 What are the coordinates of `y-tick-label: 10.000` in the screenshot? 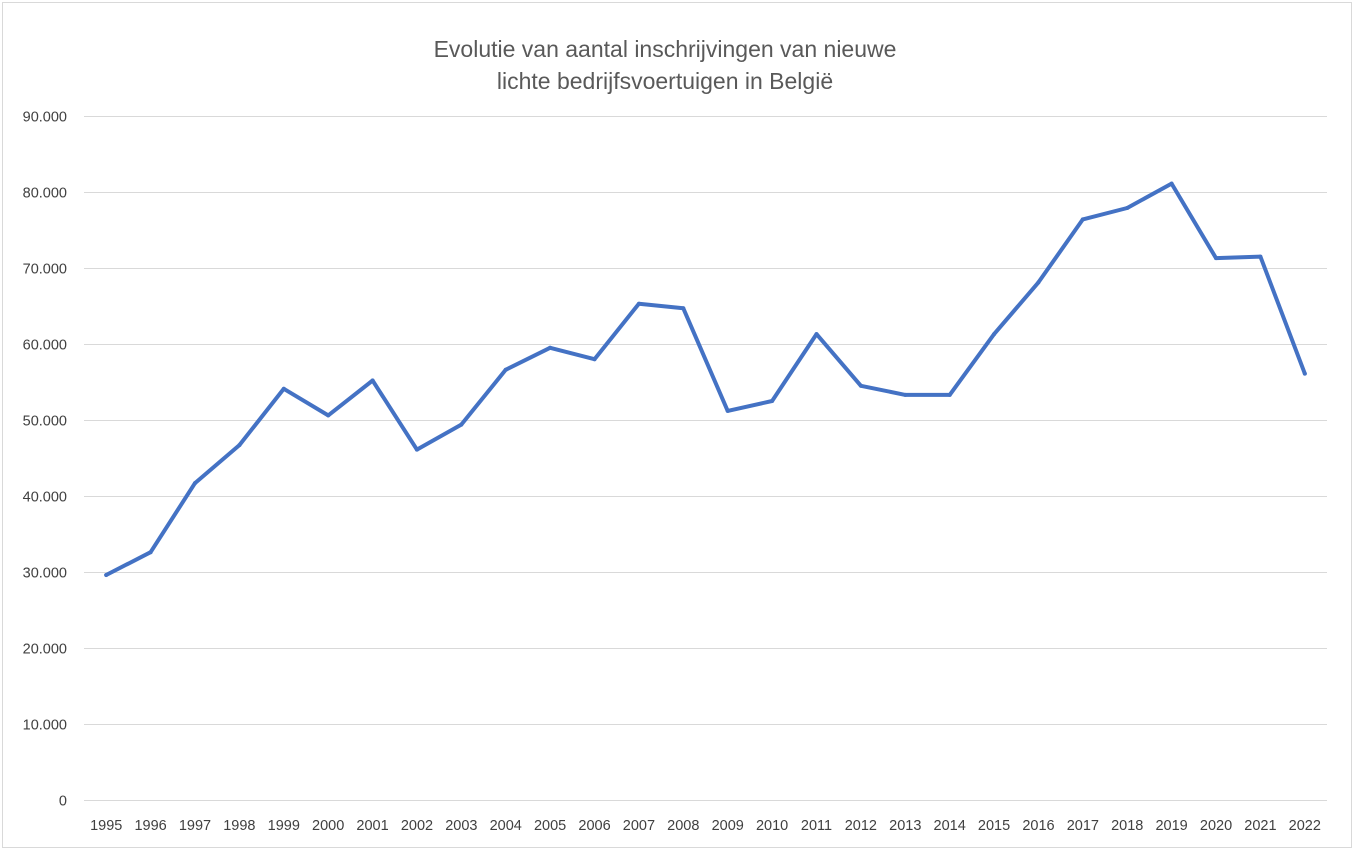 It's located at (45, 726).